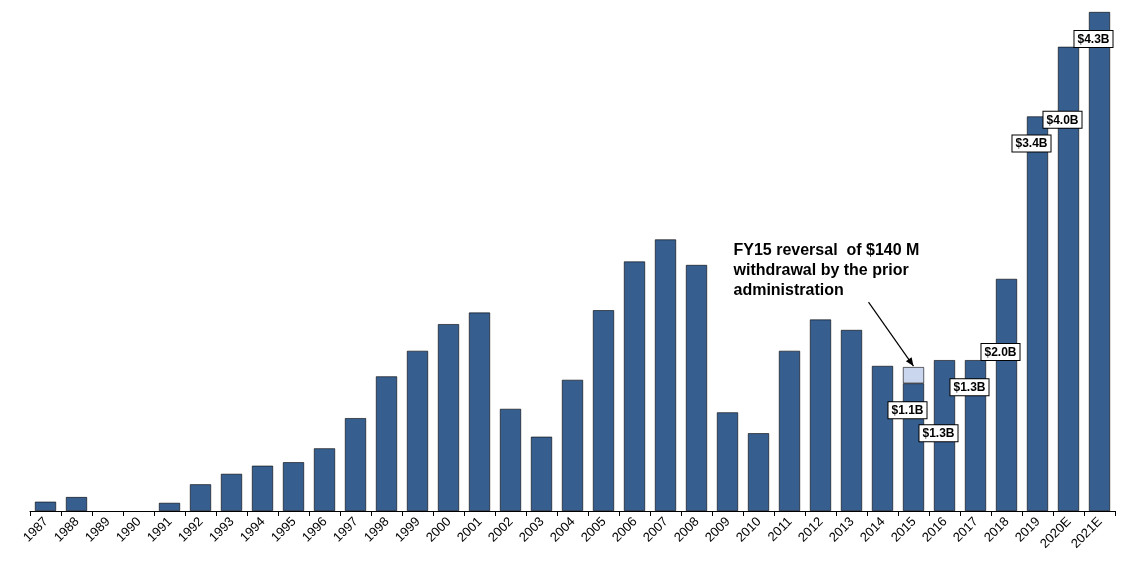 The width and height of the screenshot is (1123, 561). What do you see at coordinates (1062, 119) in the screenshot?
I see `data-label: $4.0B` at bounding box center [1062, 119].